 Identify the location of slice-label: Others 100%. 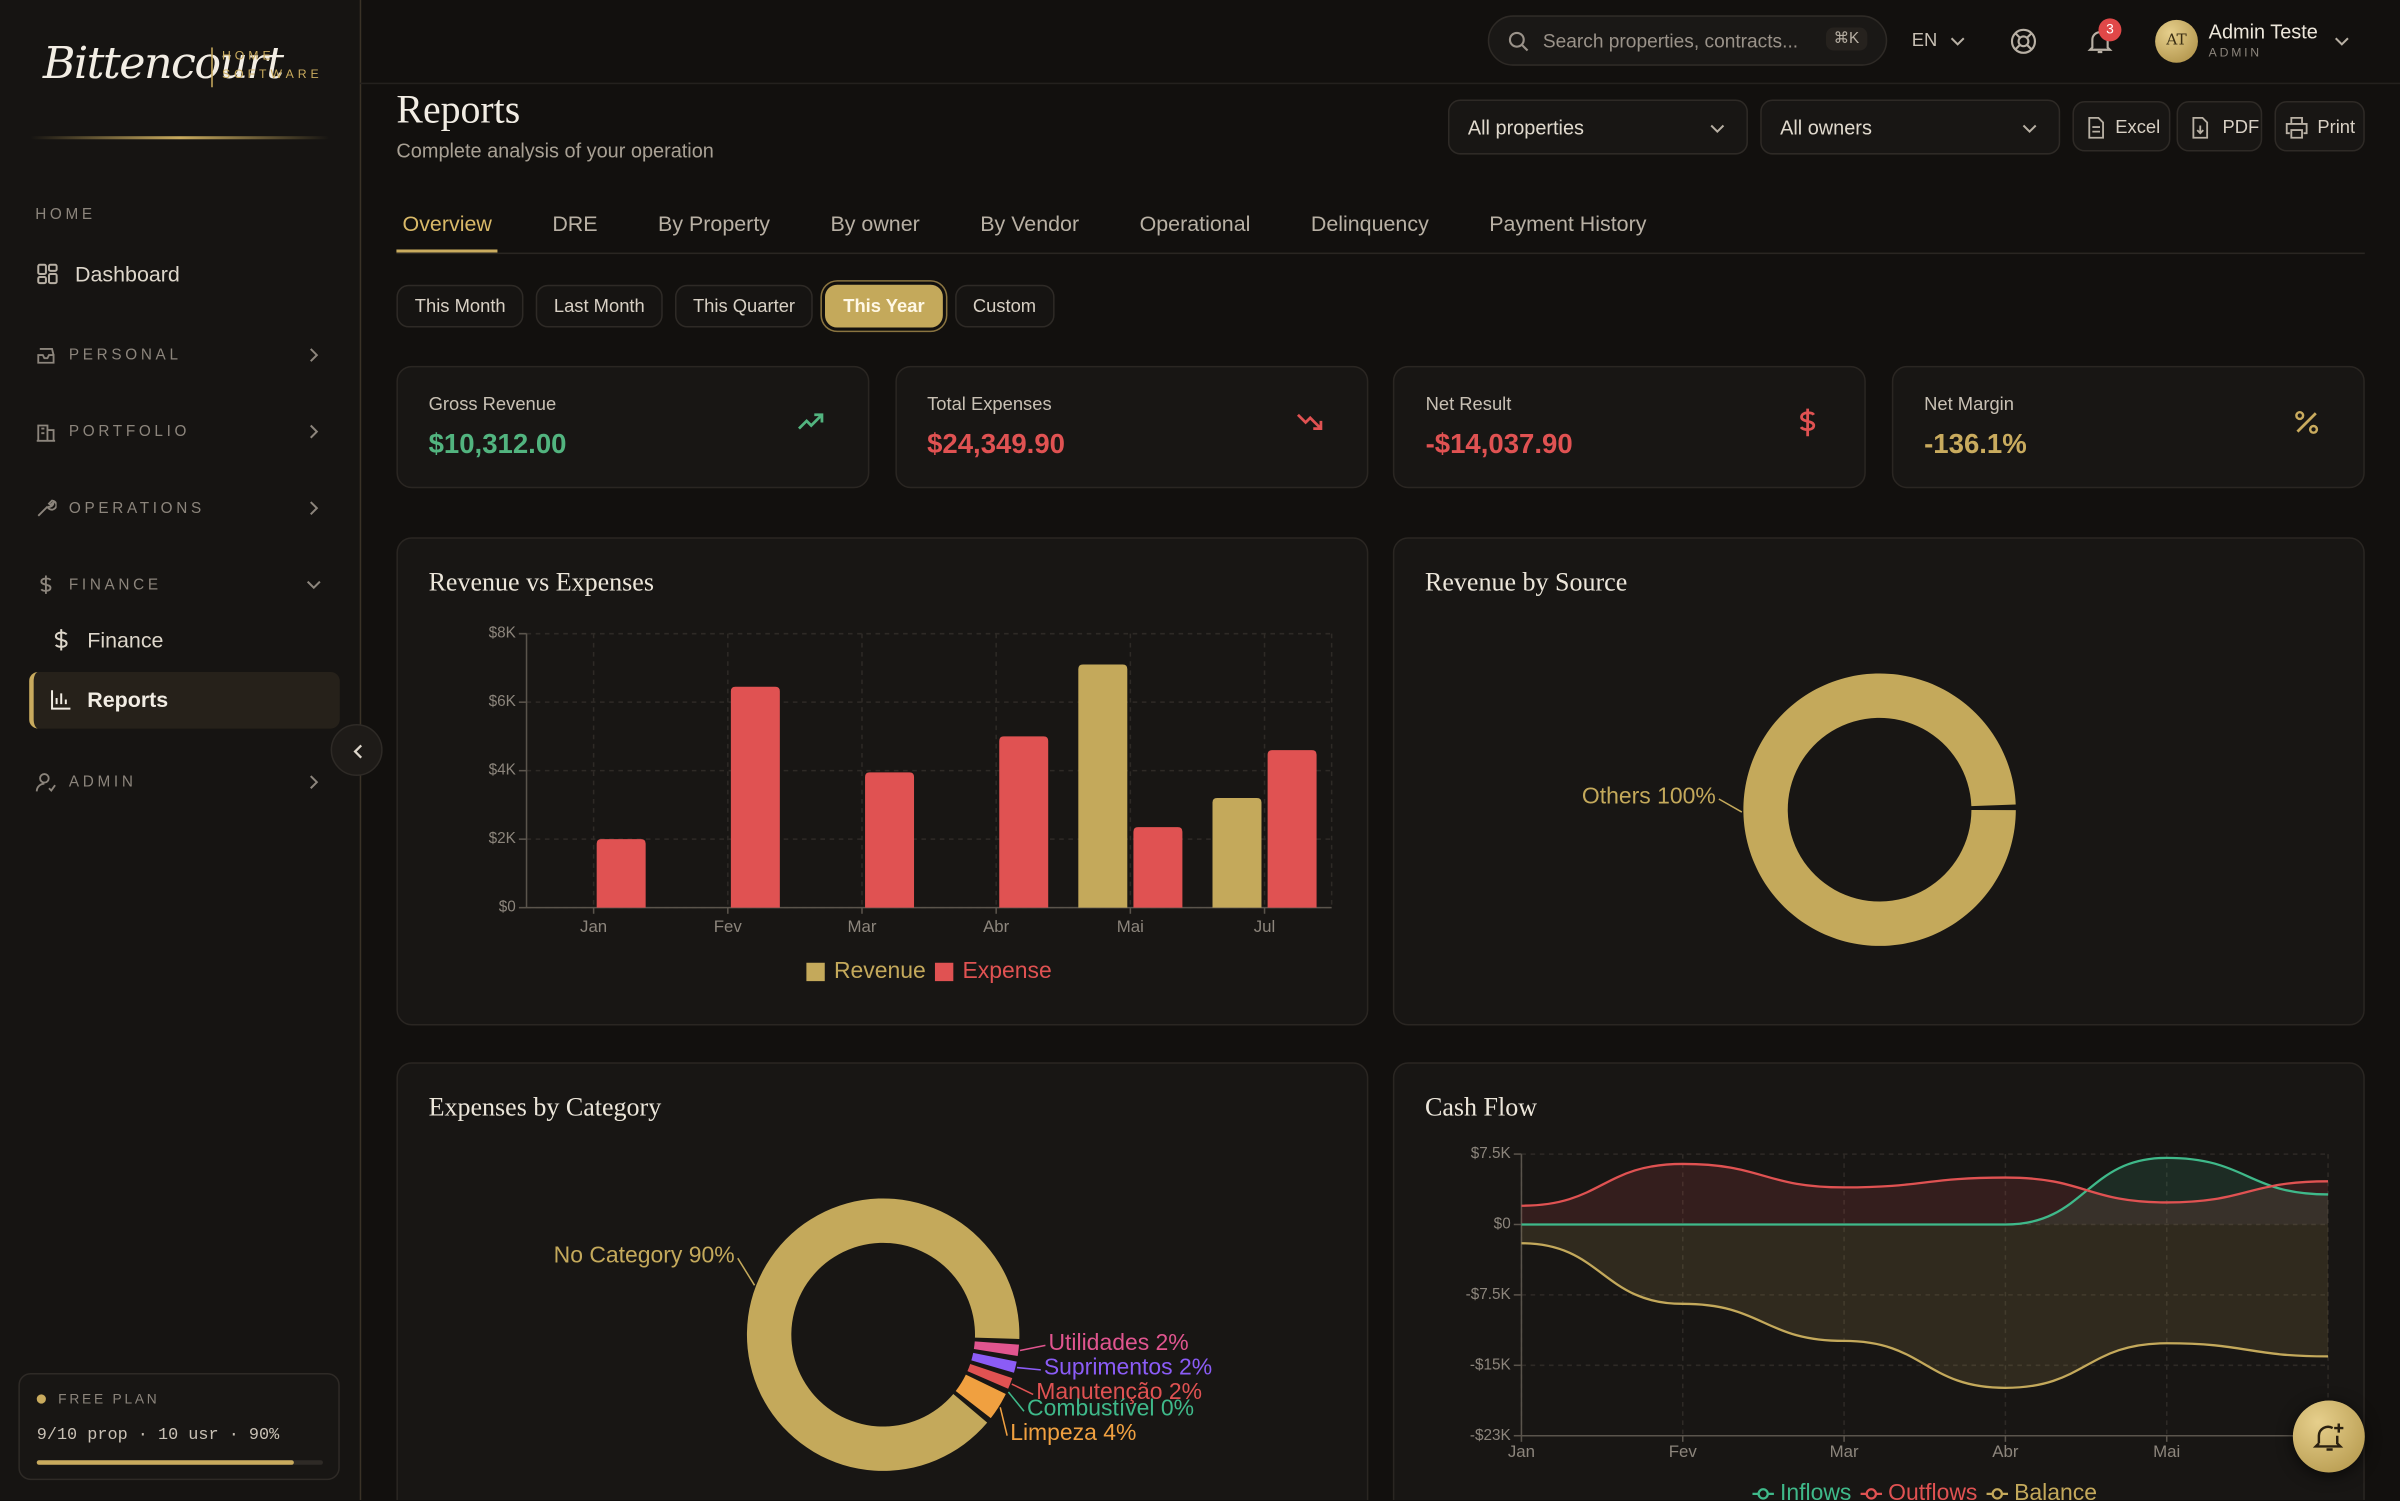
(1649, 796).